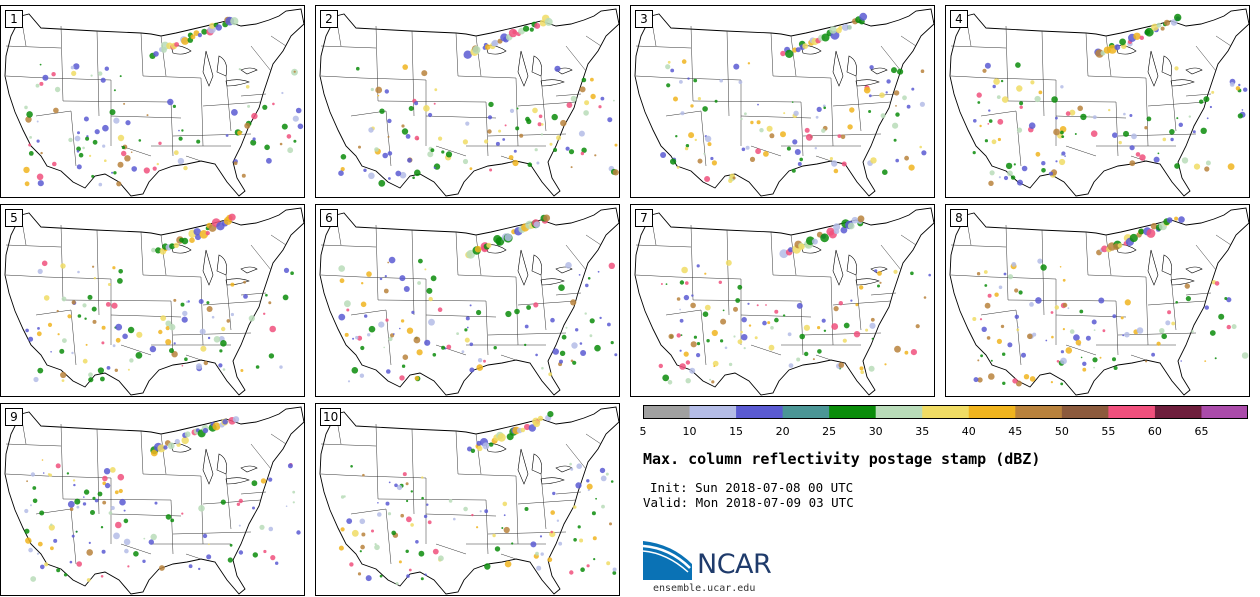  What do you see at coordinates (329, 218) in the screenshot?
I see `member-number-label: 6` at bounding box center [329, 218].